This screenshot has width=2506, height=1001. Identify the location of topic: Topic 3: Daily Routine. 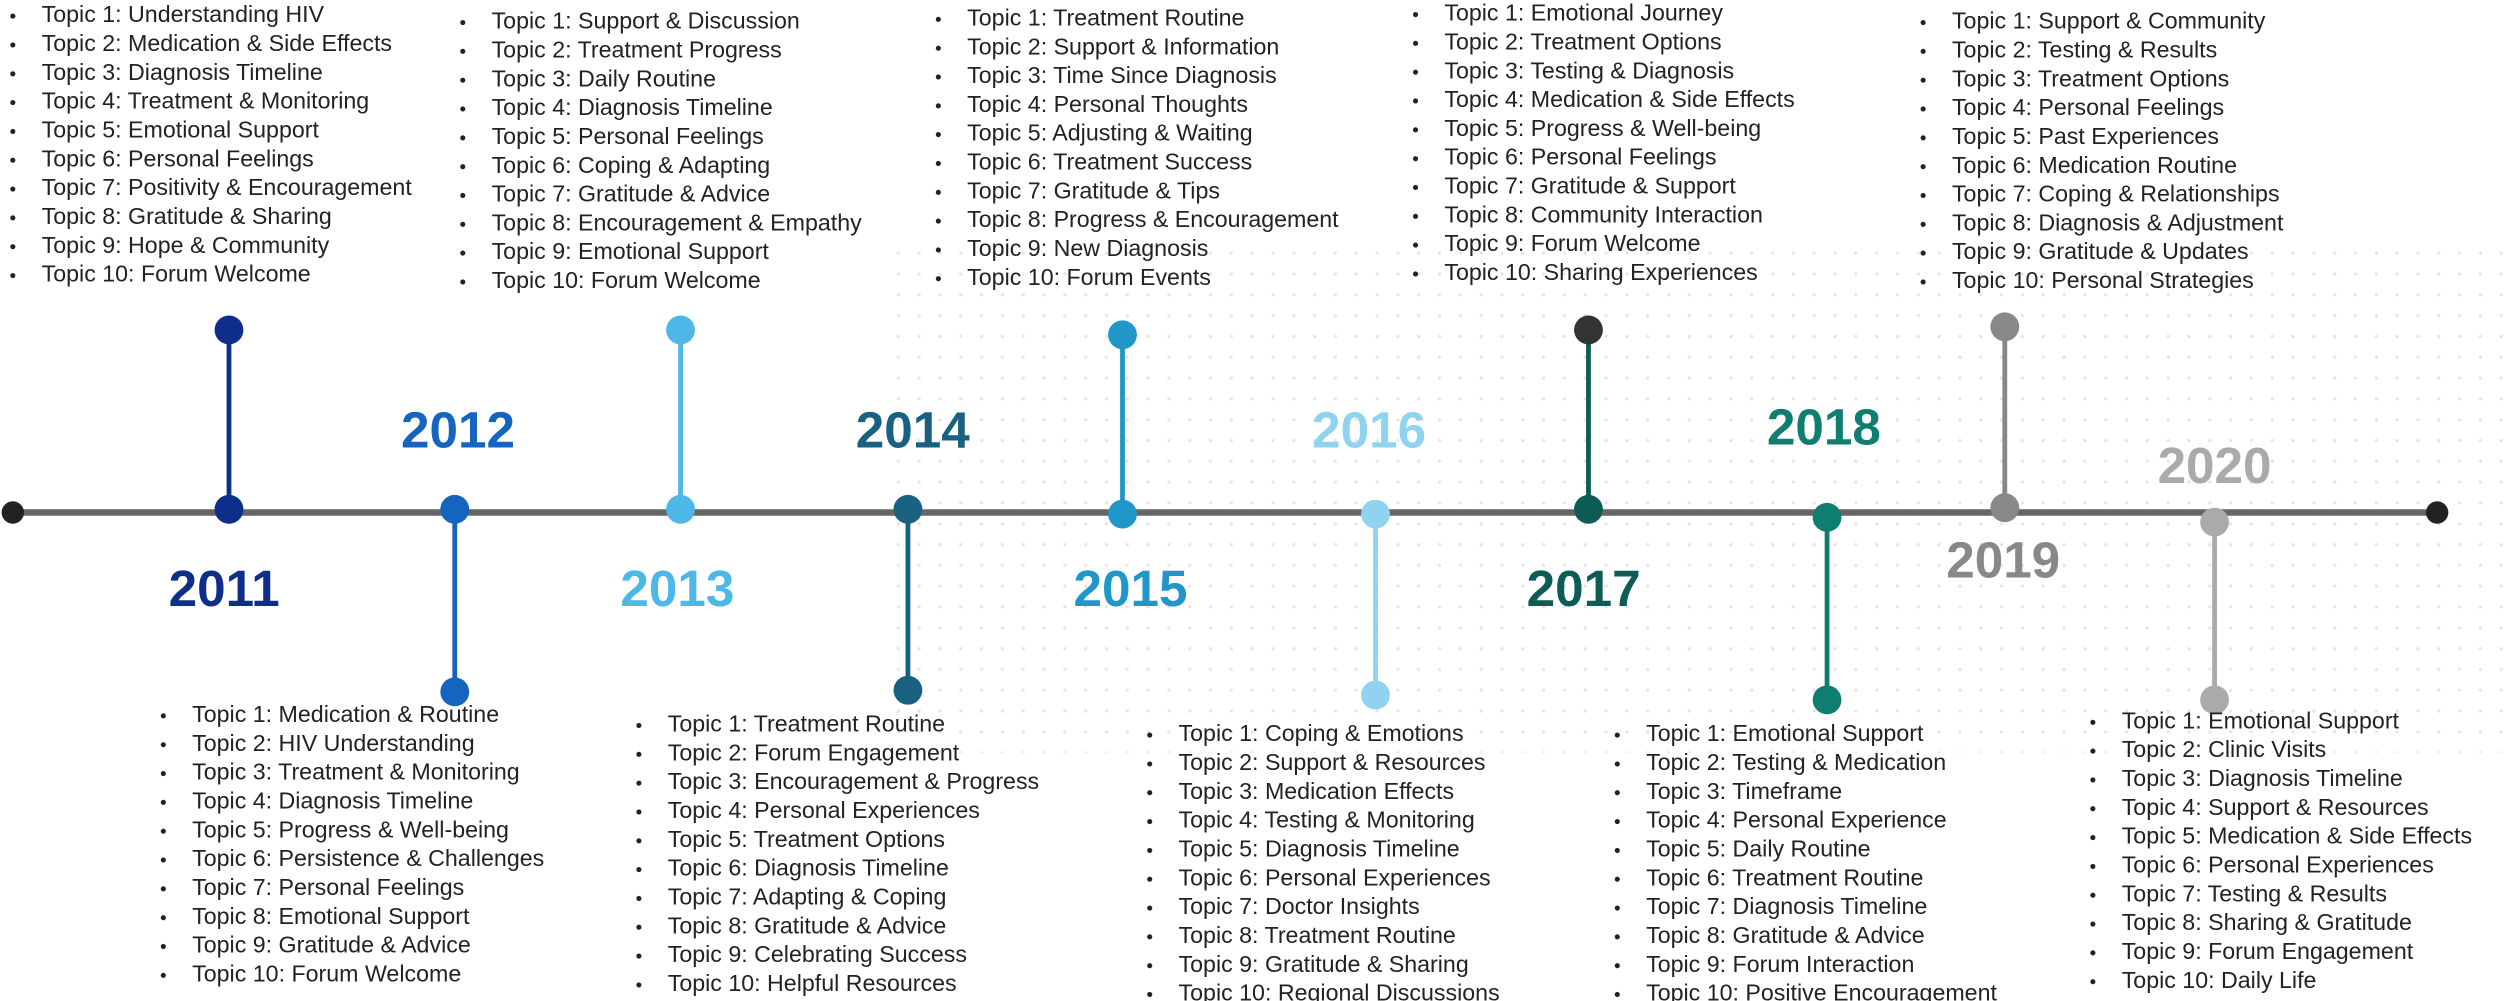
(604, 78).